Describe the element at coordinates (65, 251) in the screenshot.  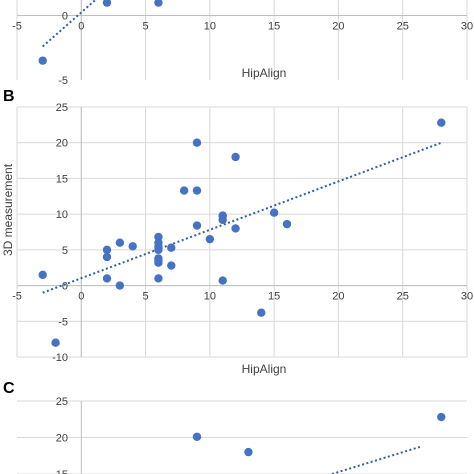
I see `y-tick-label: 5` at that location.